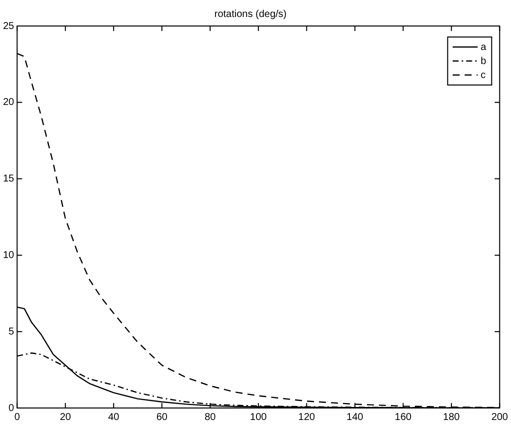  Describe the element at coordinates (483, 47) in the screenshot. I see `legend-label: a` at that location.